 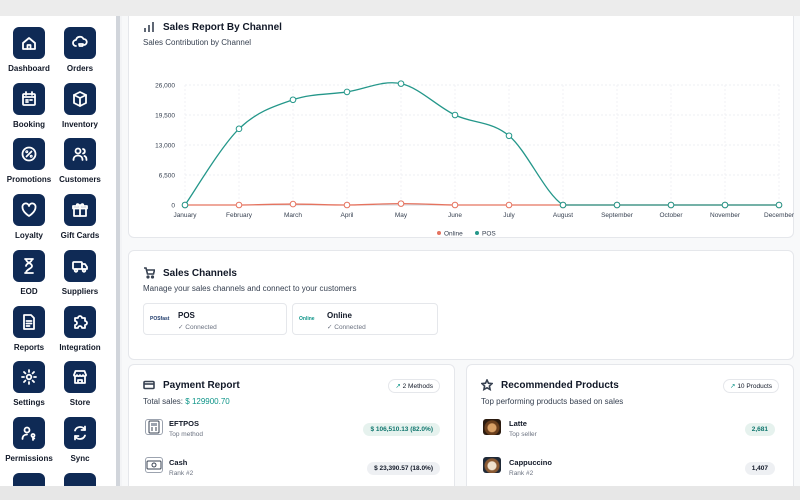 I want to click on sidebar-scrollbar, so click(x=118, y=251).